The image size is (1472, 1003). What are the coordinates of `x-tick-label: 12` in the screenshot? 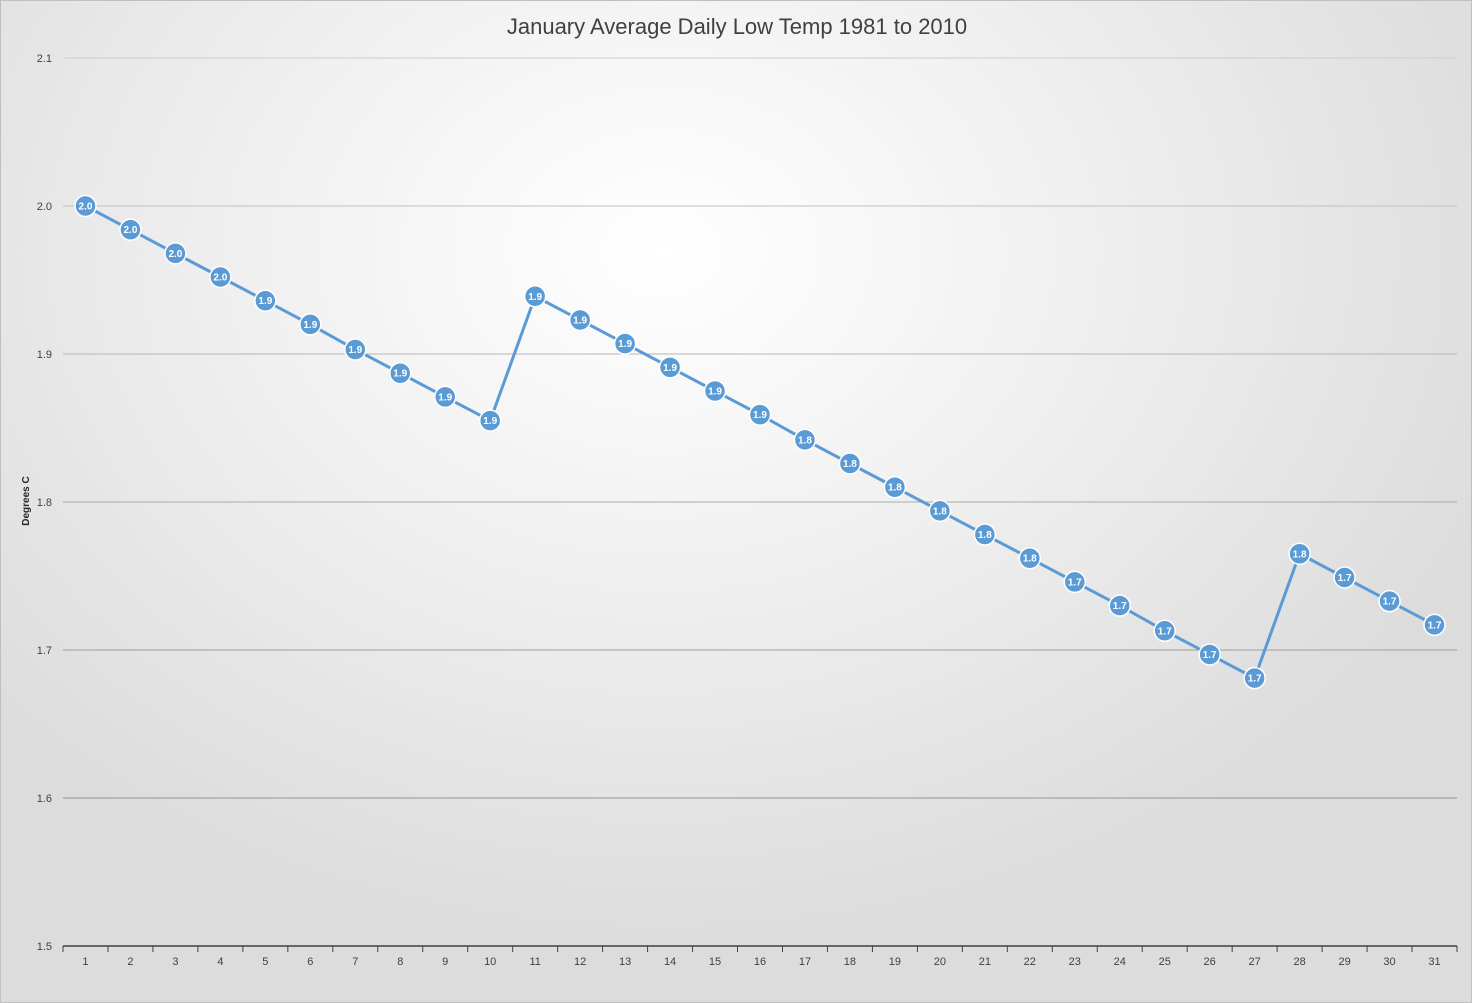 It's located at (580, 962).